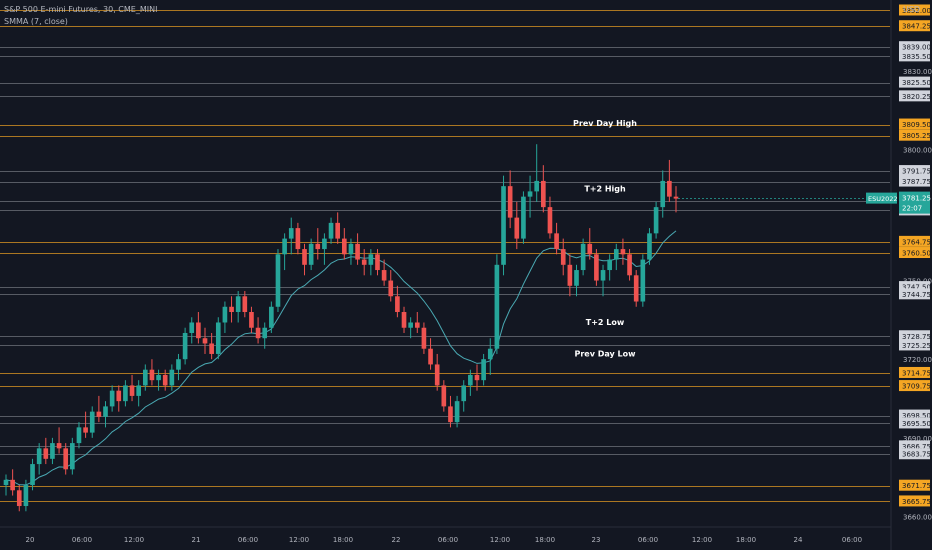 This screenshot has width=932, height=550. What do you see at coordinates (916, 455) in the screenshot?
I see `level-price-text: 3683.75` at bounding box center [916, 455].